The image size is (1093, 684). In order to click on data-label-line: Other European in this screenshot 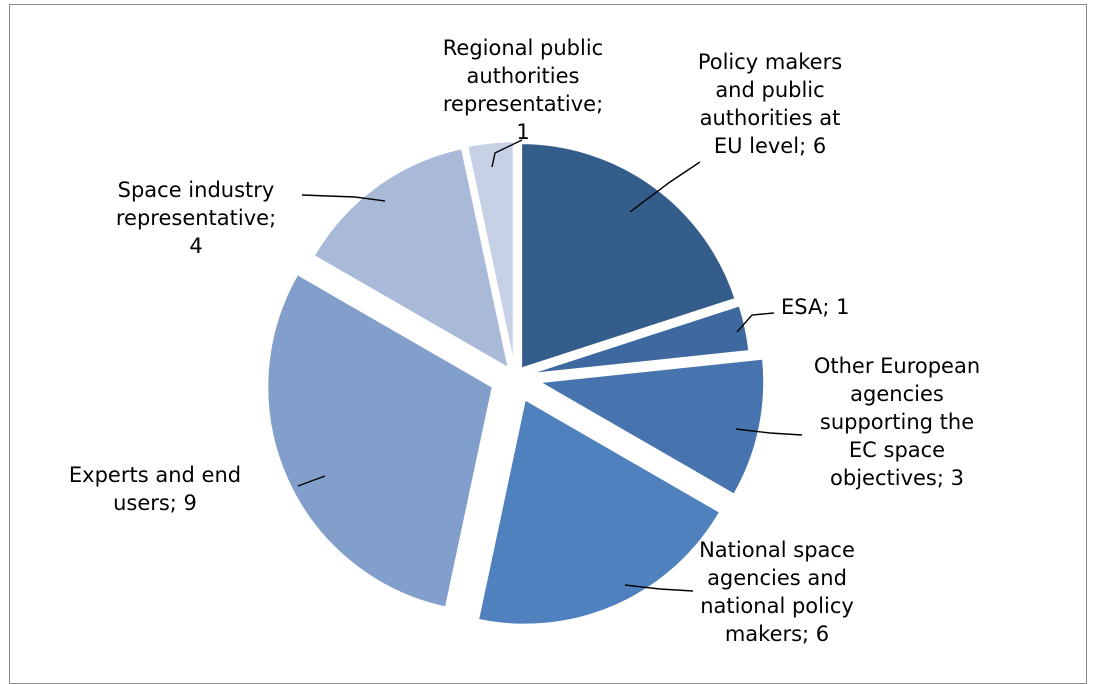, I will do `click(897, 366)`.